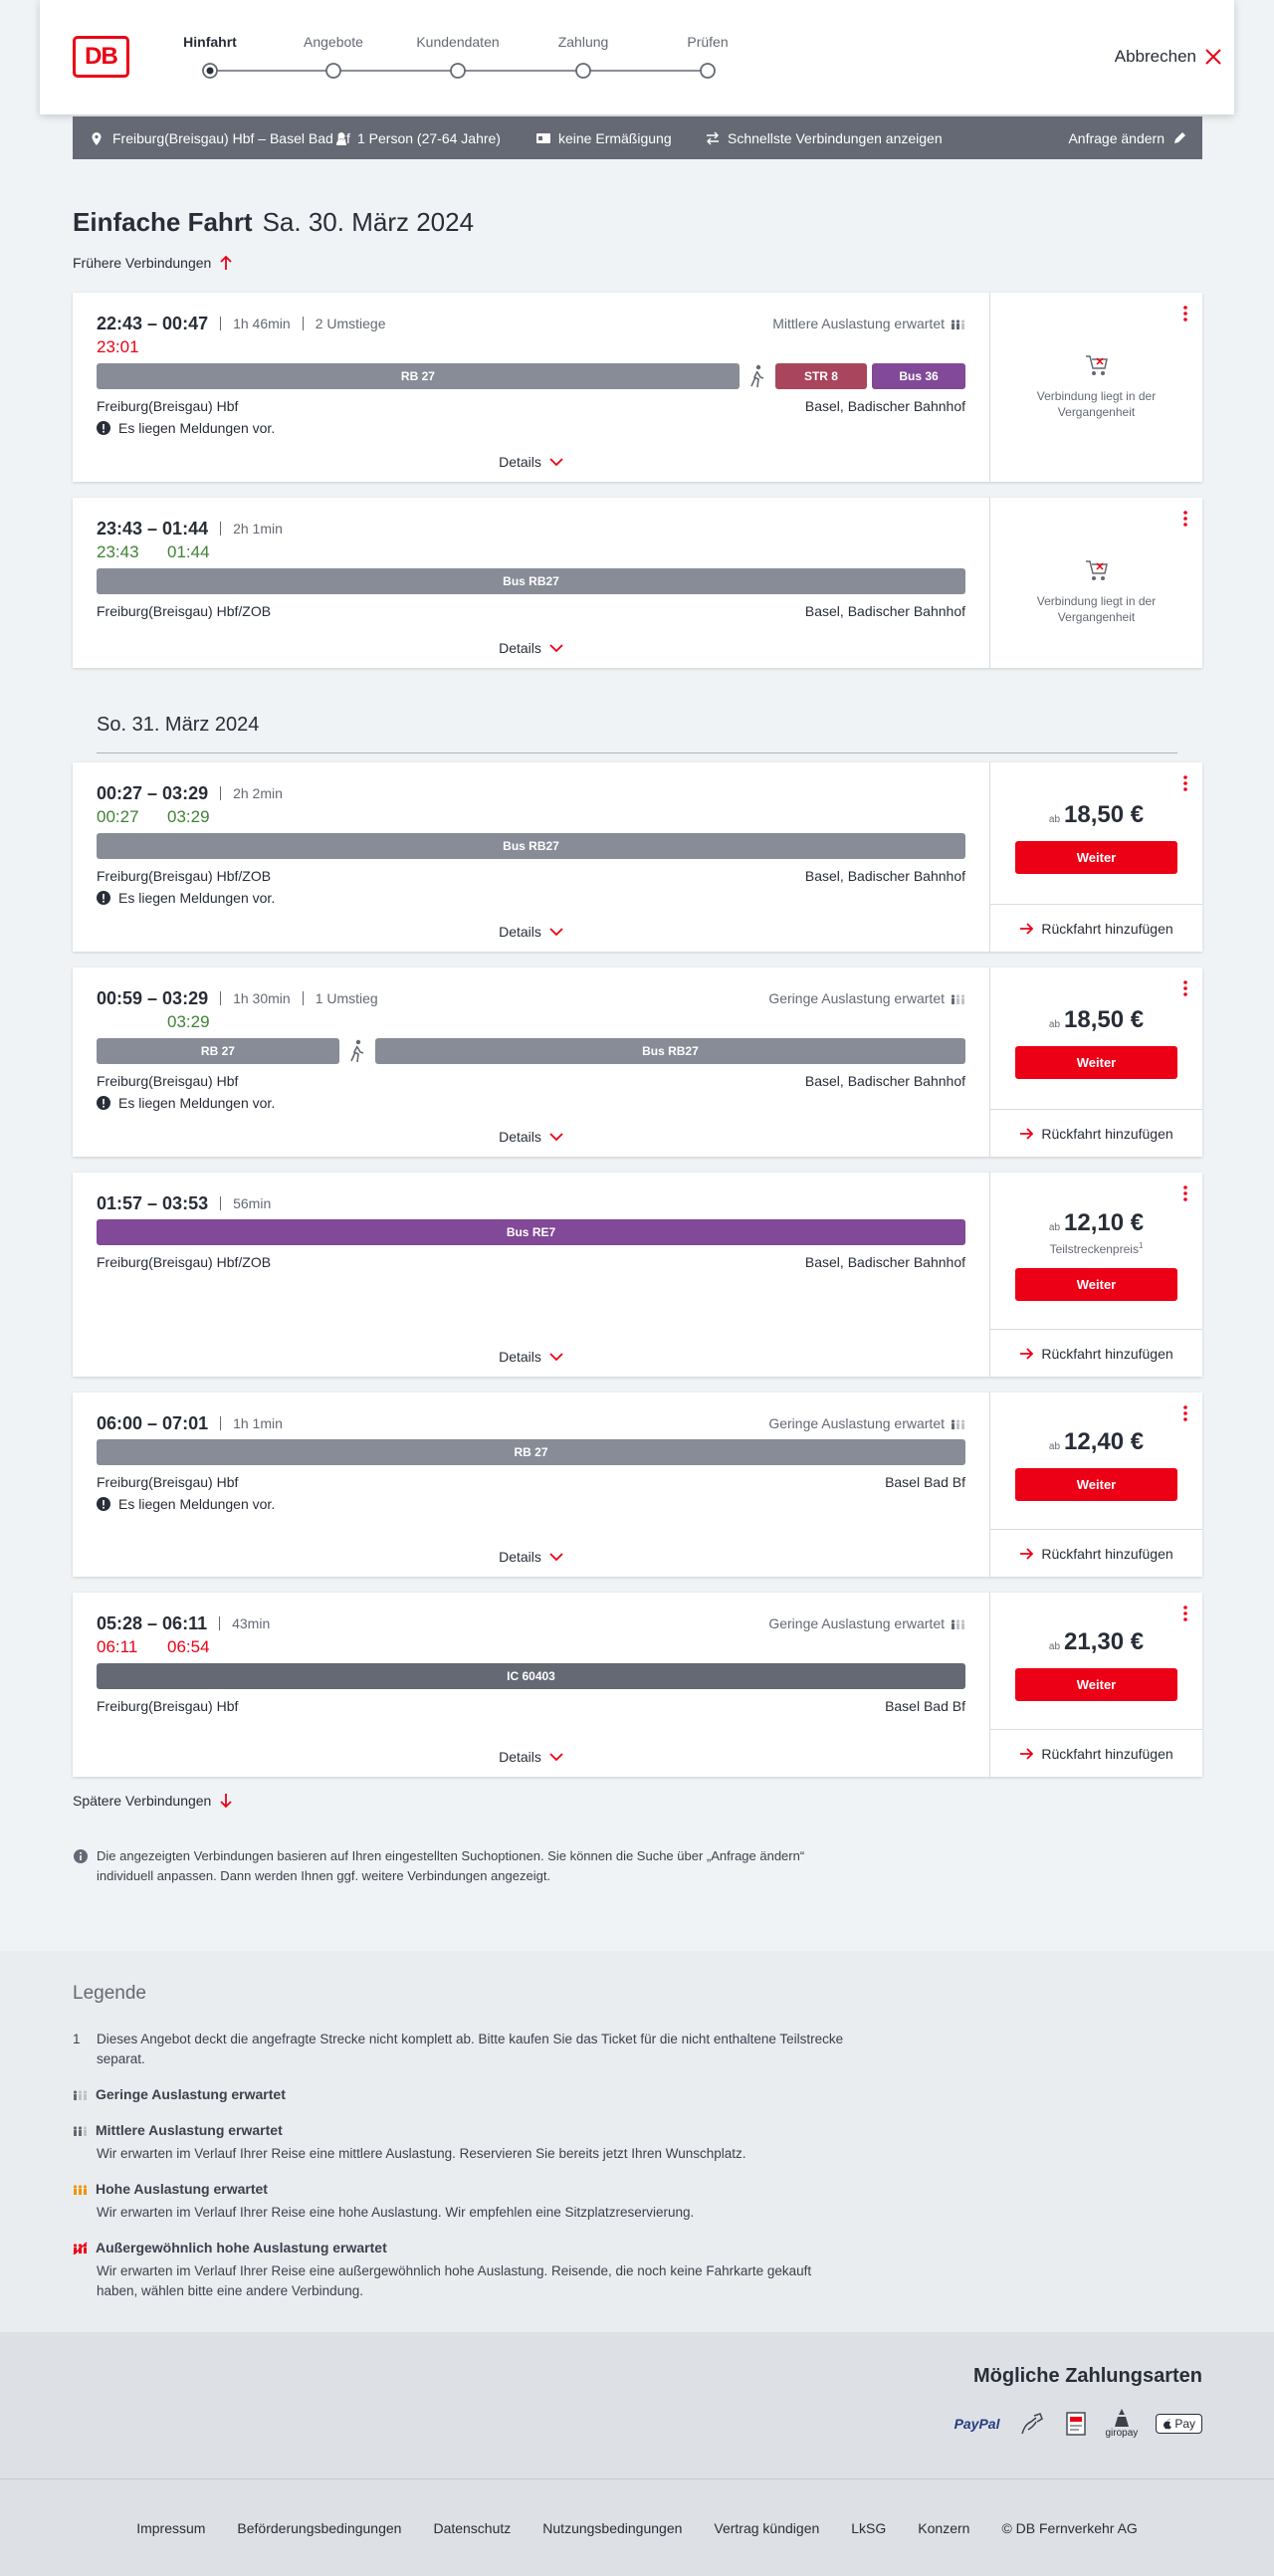 Image resolution: width=1274 pixels, height=2576 pixels. I want to click on footer-link: Datenschutz, so click(472, 2527).